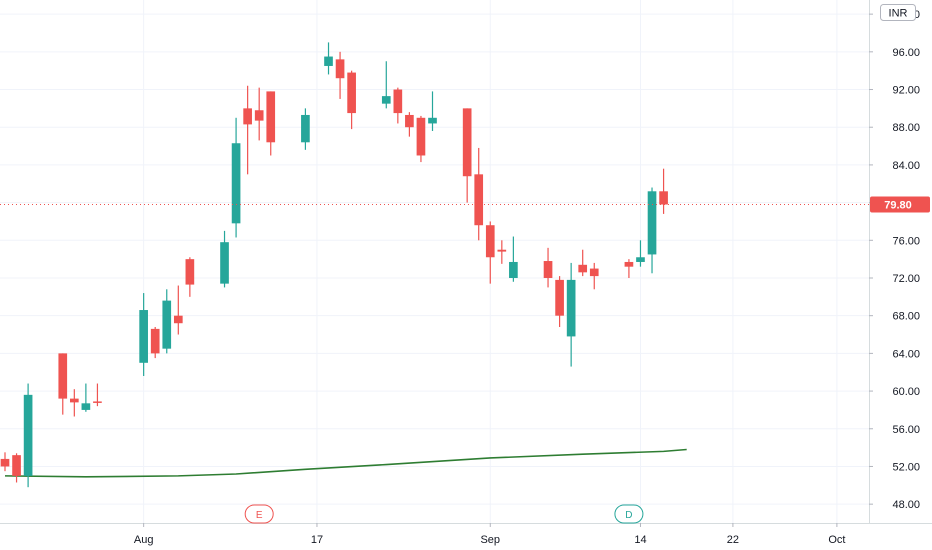 This screenshot has width=932, height=550. Describe the element at coordinates (898, 205) in the screenshot. I see `current-price-label: 79.80` at that location.